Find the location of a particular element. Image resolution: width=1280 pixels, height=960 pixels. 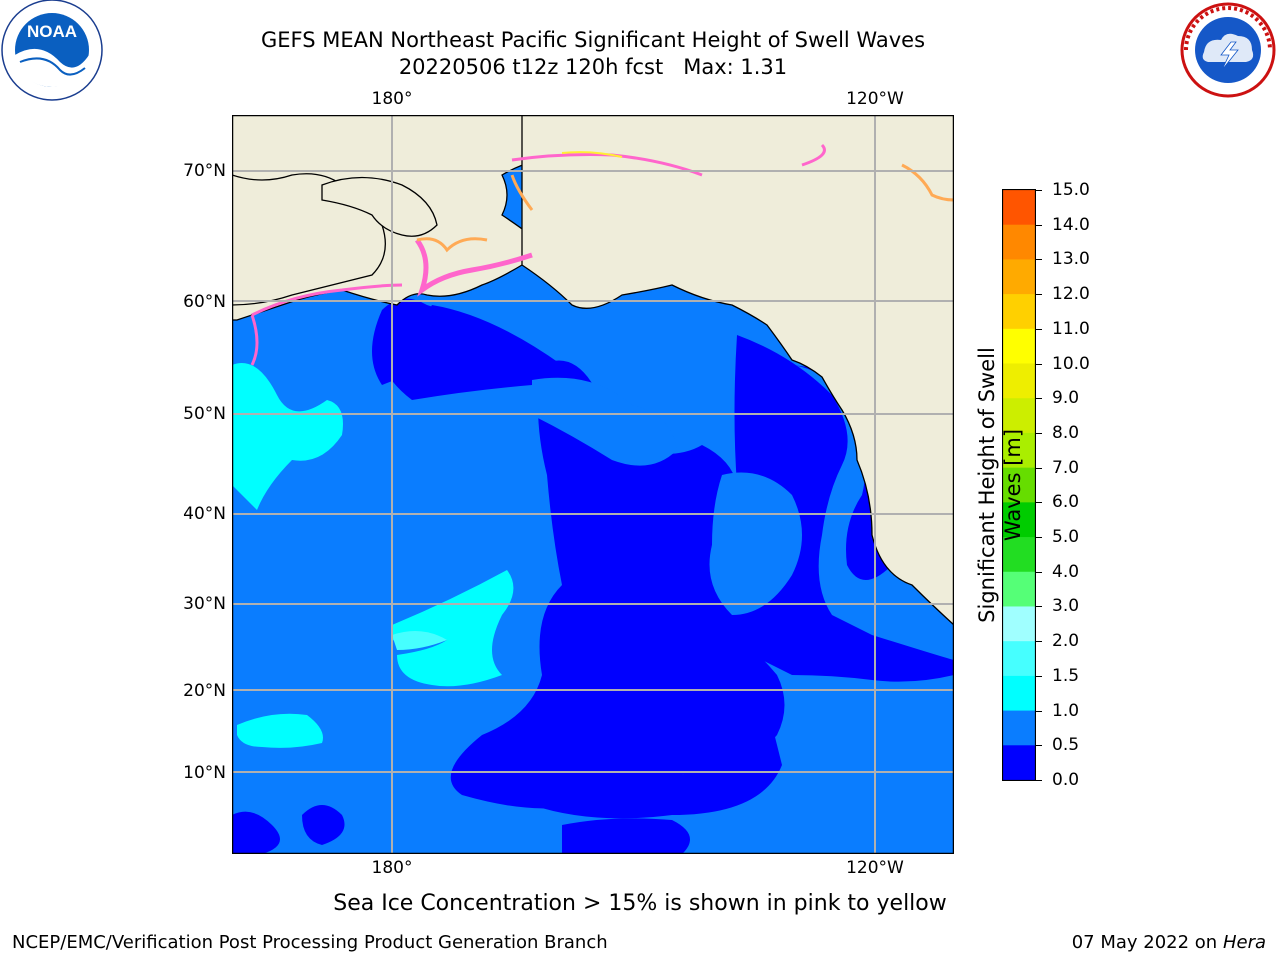

colorbar-tick-label: 9.0 is located at coordinates (1066, 398).